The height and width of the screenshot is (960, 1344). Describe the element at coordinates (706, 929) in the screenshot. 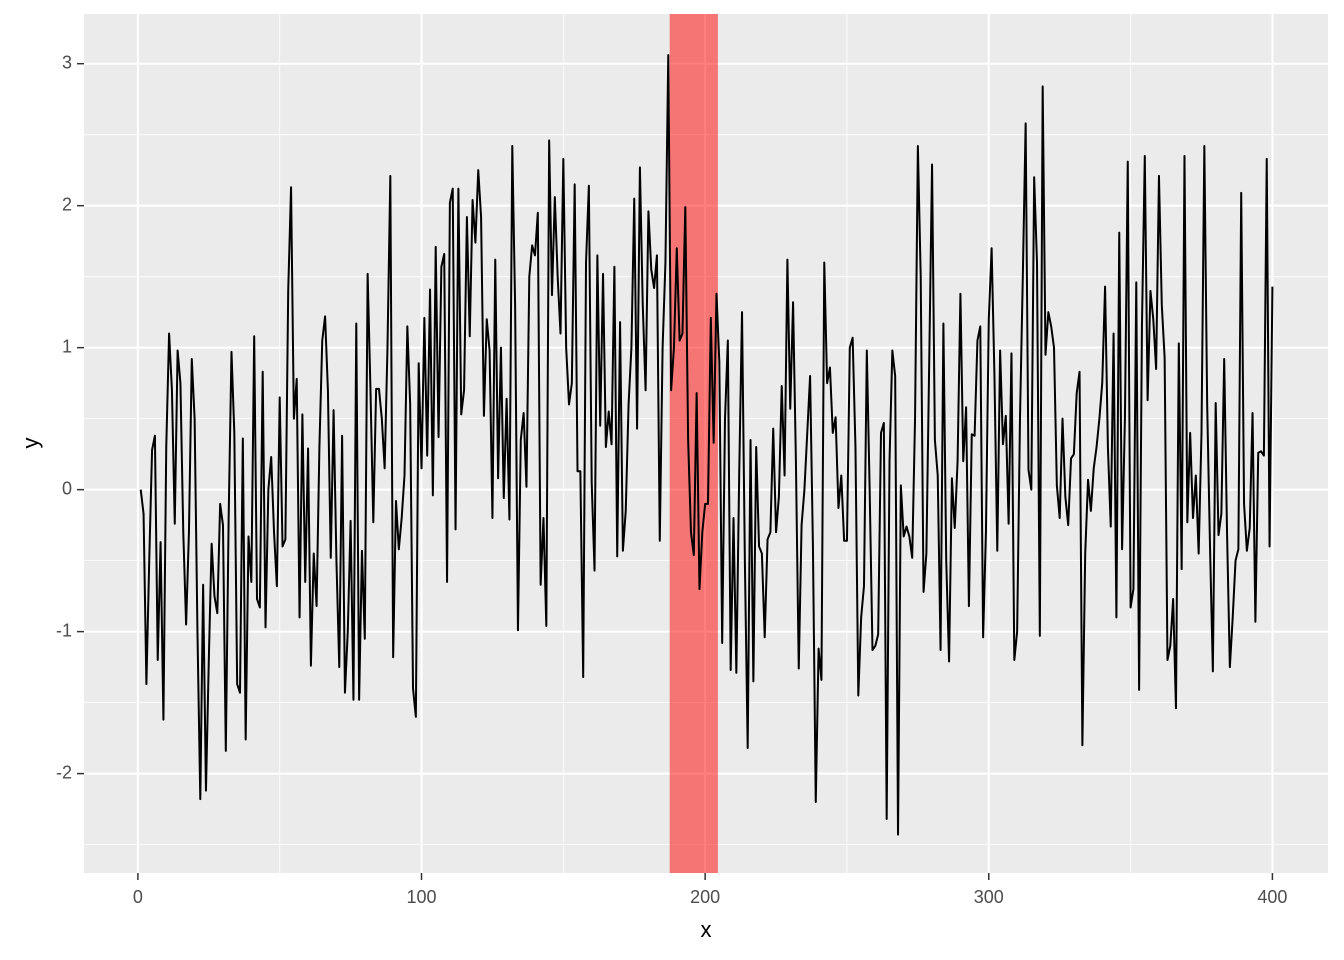

I see `x-axis-title: x` at that location.